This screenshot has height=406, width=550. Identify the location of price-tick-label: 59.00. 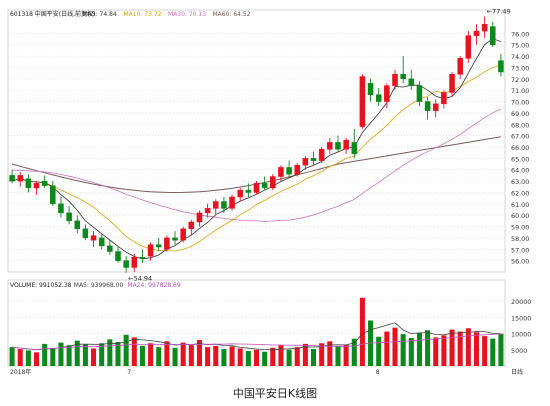
(520, 228).